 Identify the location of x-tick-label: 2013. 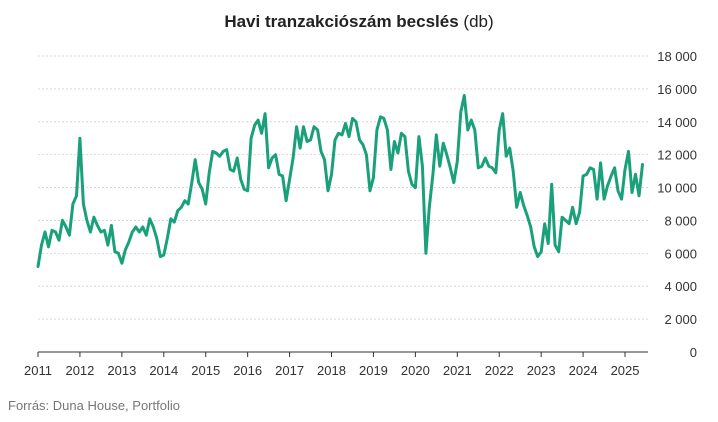
(121, 370).